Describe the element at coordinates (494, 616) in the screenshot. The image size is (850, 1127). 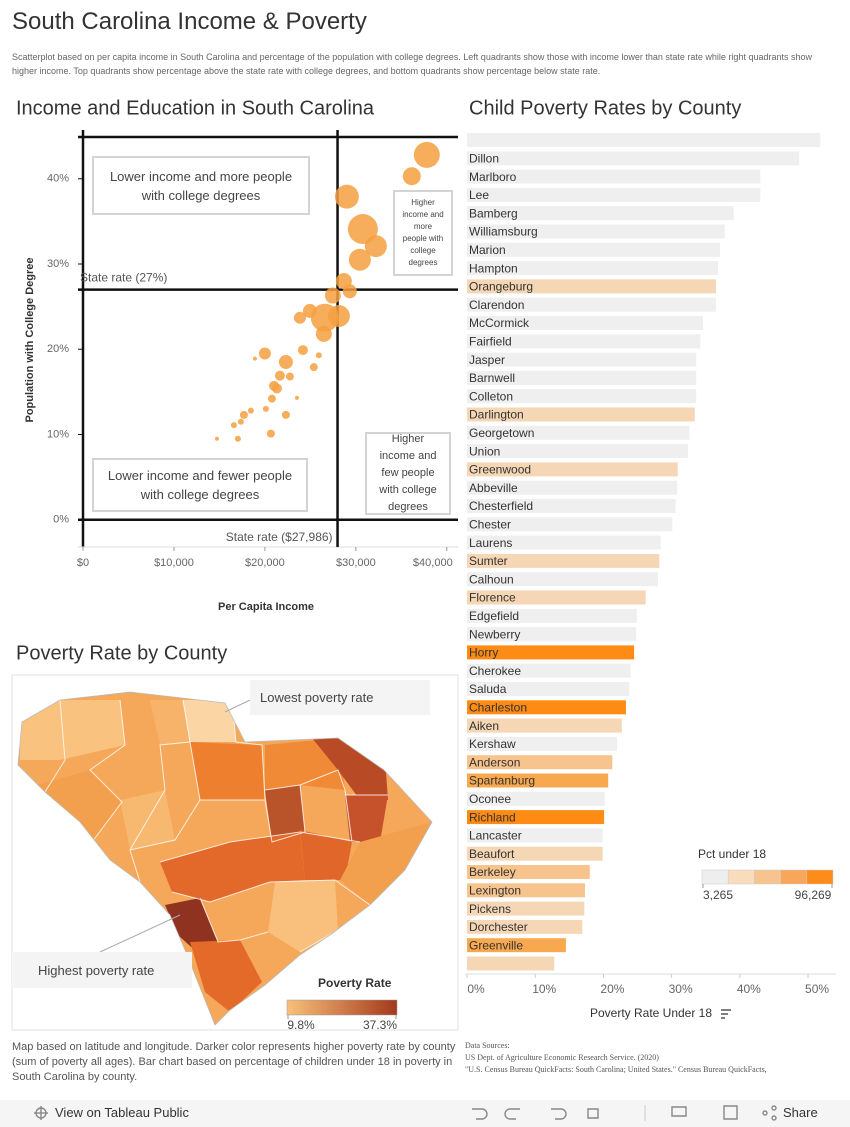
I see `category-label: Edgefield` at that location.